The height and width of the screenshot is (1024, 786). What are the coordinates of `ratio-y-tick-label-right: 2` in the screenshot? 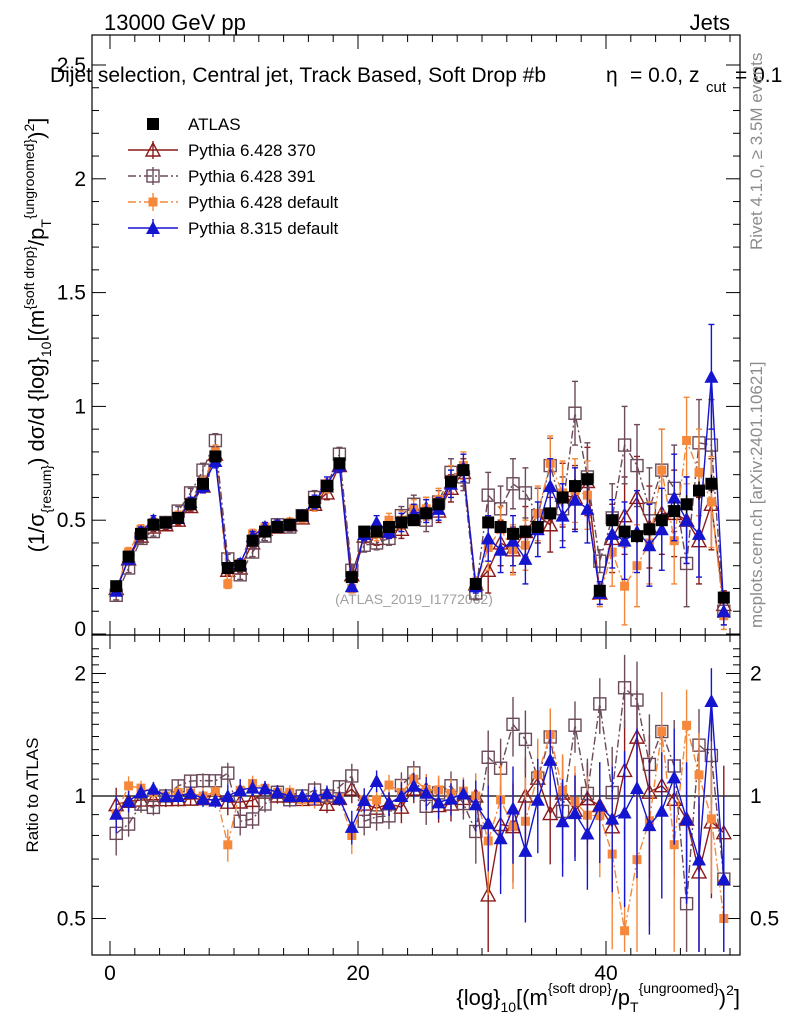 It's located at (756, 673).